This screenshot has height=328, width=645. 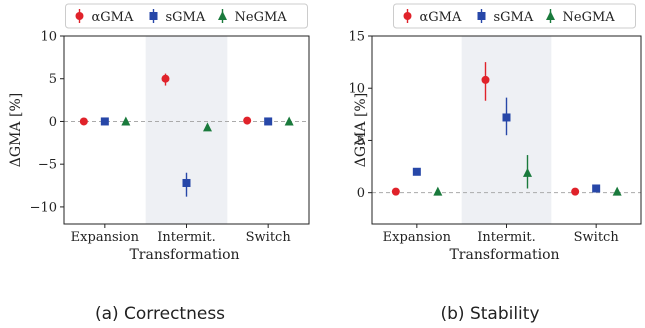 What do you see at coordinates (489, 314) in the screenshot?
I see `panel-caption: (b) Stability` at bounding box center [489, 314].